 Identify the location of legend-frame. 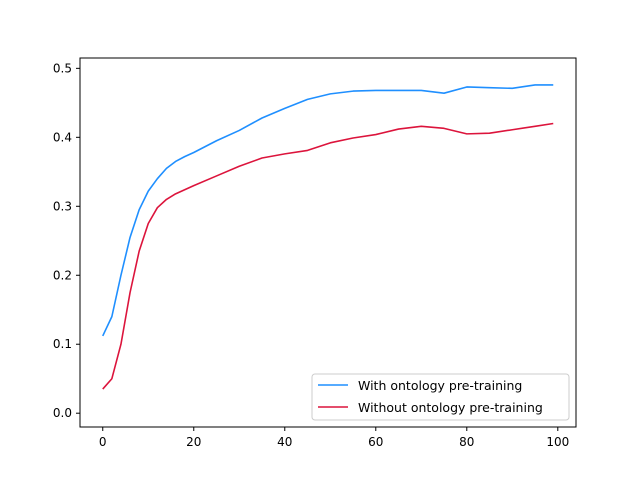
(440, 397).